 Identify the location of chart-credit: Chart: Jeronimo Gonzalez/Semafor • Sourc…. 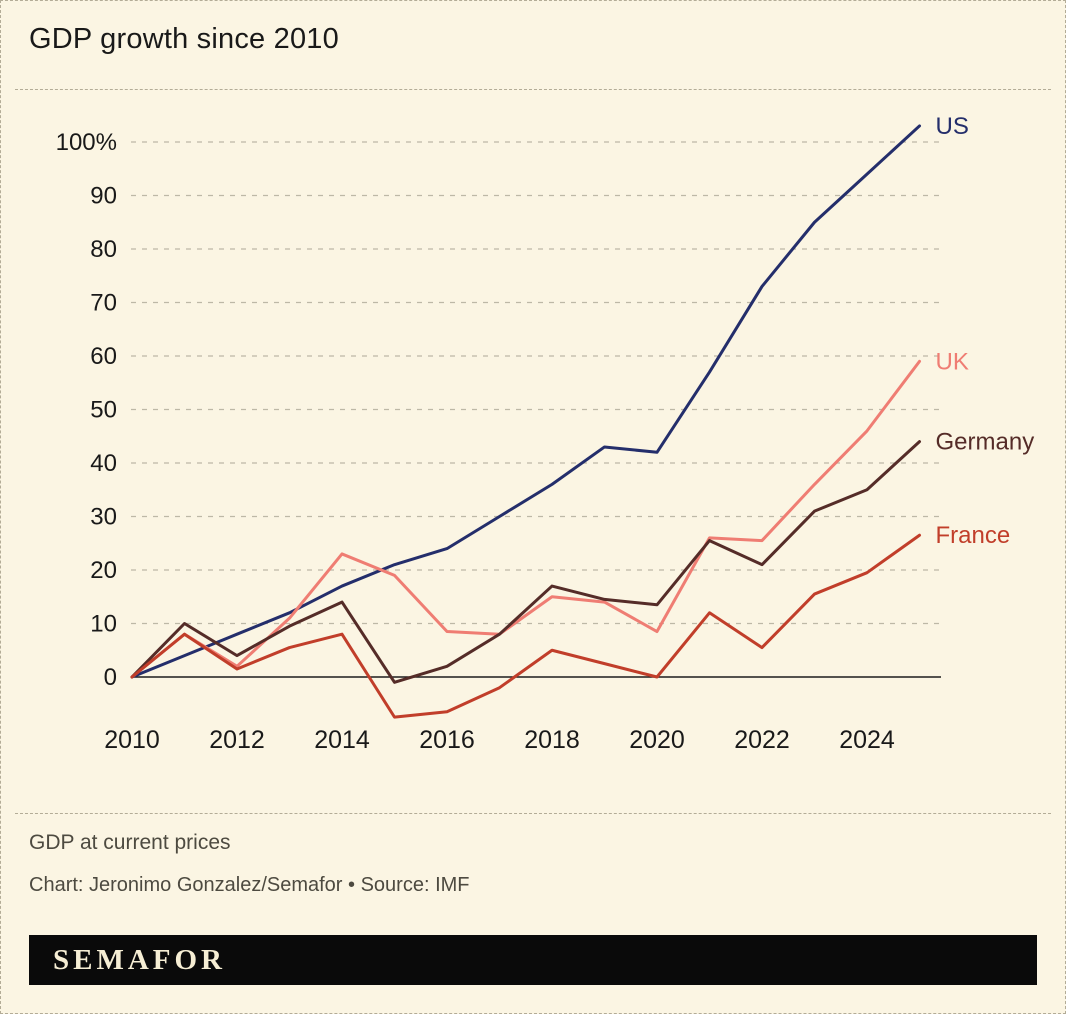
(249, 885).